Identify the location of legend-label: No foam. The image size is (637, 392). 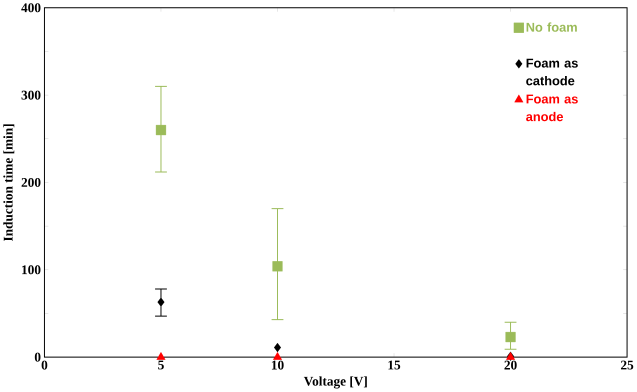
(551, 27).